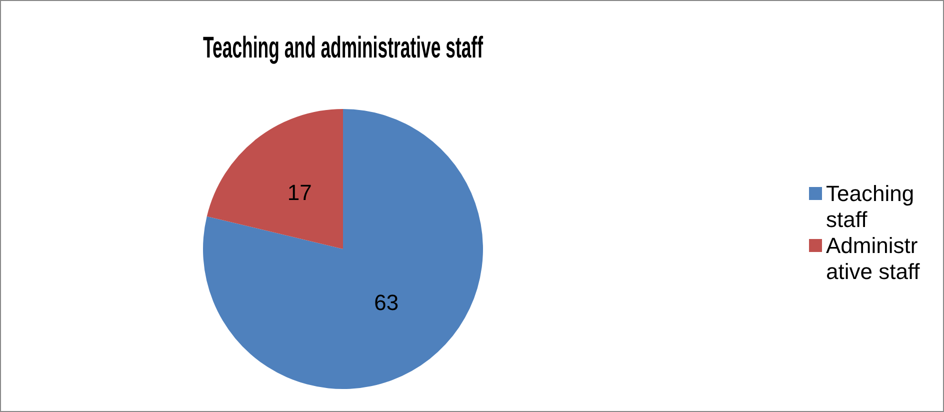  I want to click on legend-label: Administrative staff, so click(873, 259).